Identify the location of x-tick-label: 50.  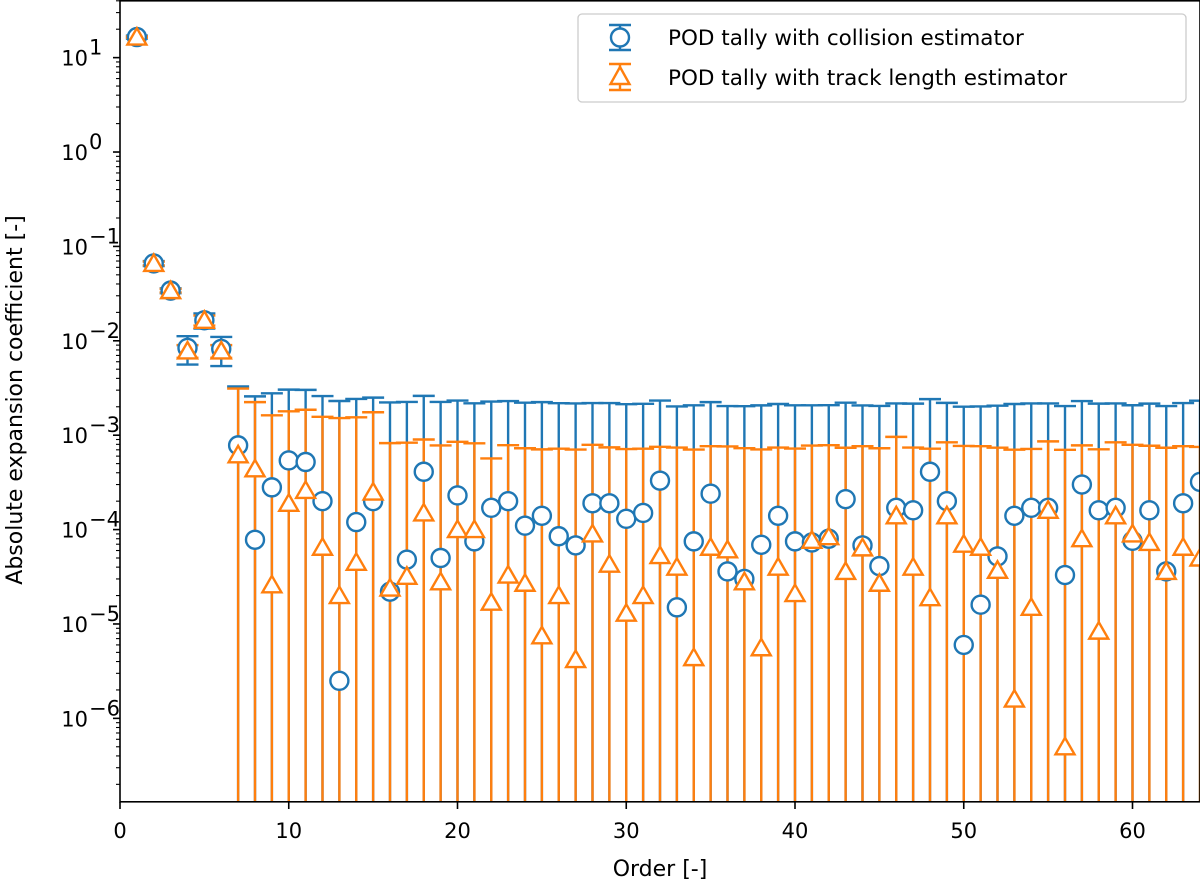
(963, 831).